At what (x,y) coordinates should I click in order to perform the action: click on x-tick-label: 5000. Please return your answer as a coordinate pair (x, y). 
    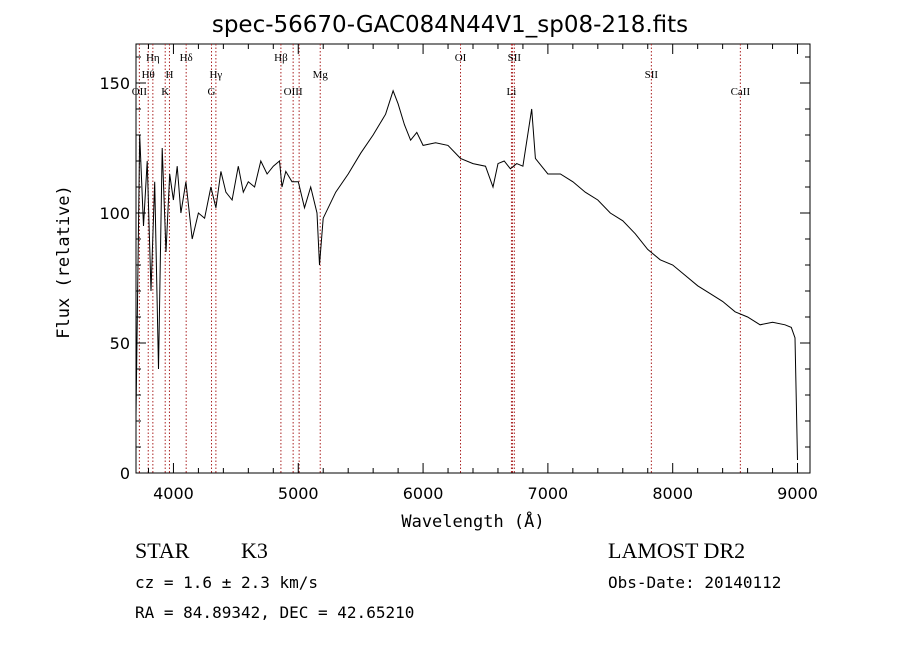
    Looking at the image, I should click on (298, 493).